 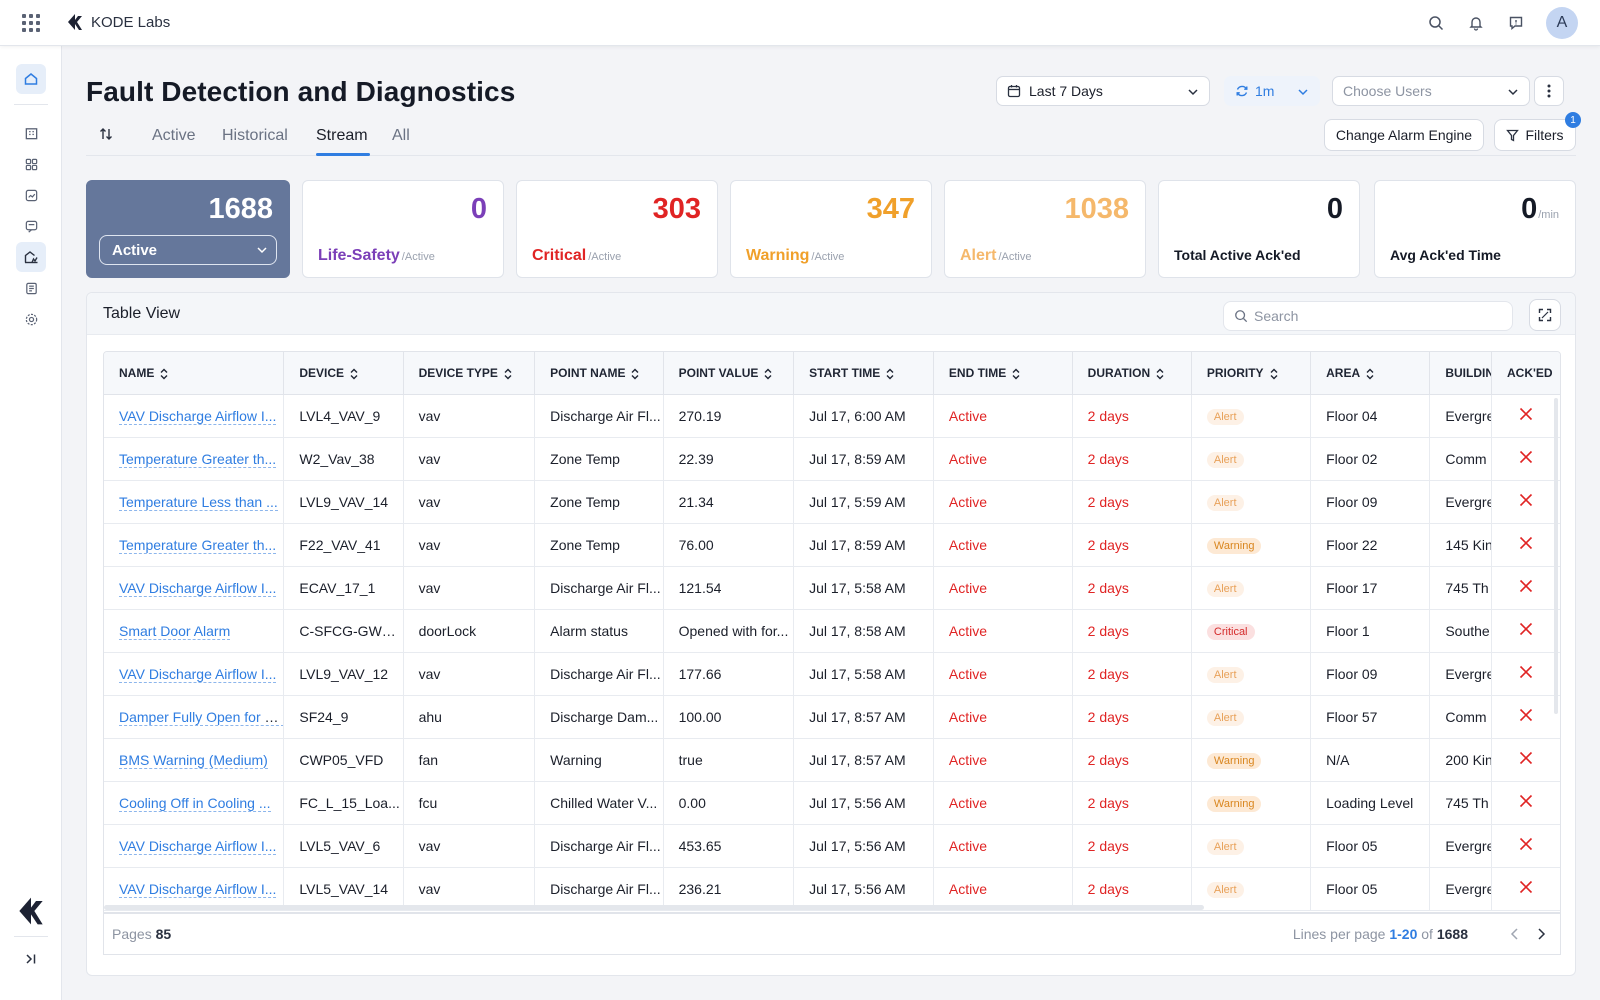 What do you see at coordinates (1515, 935) in the screenshot?
I see `prev-page-icon` at bounding box center [1515, 935].